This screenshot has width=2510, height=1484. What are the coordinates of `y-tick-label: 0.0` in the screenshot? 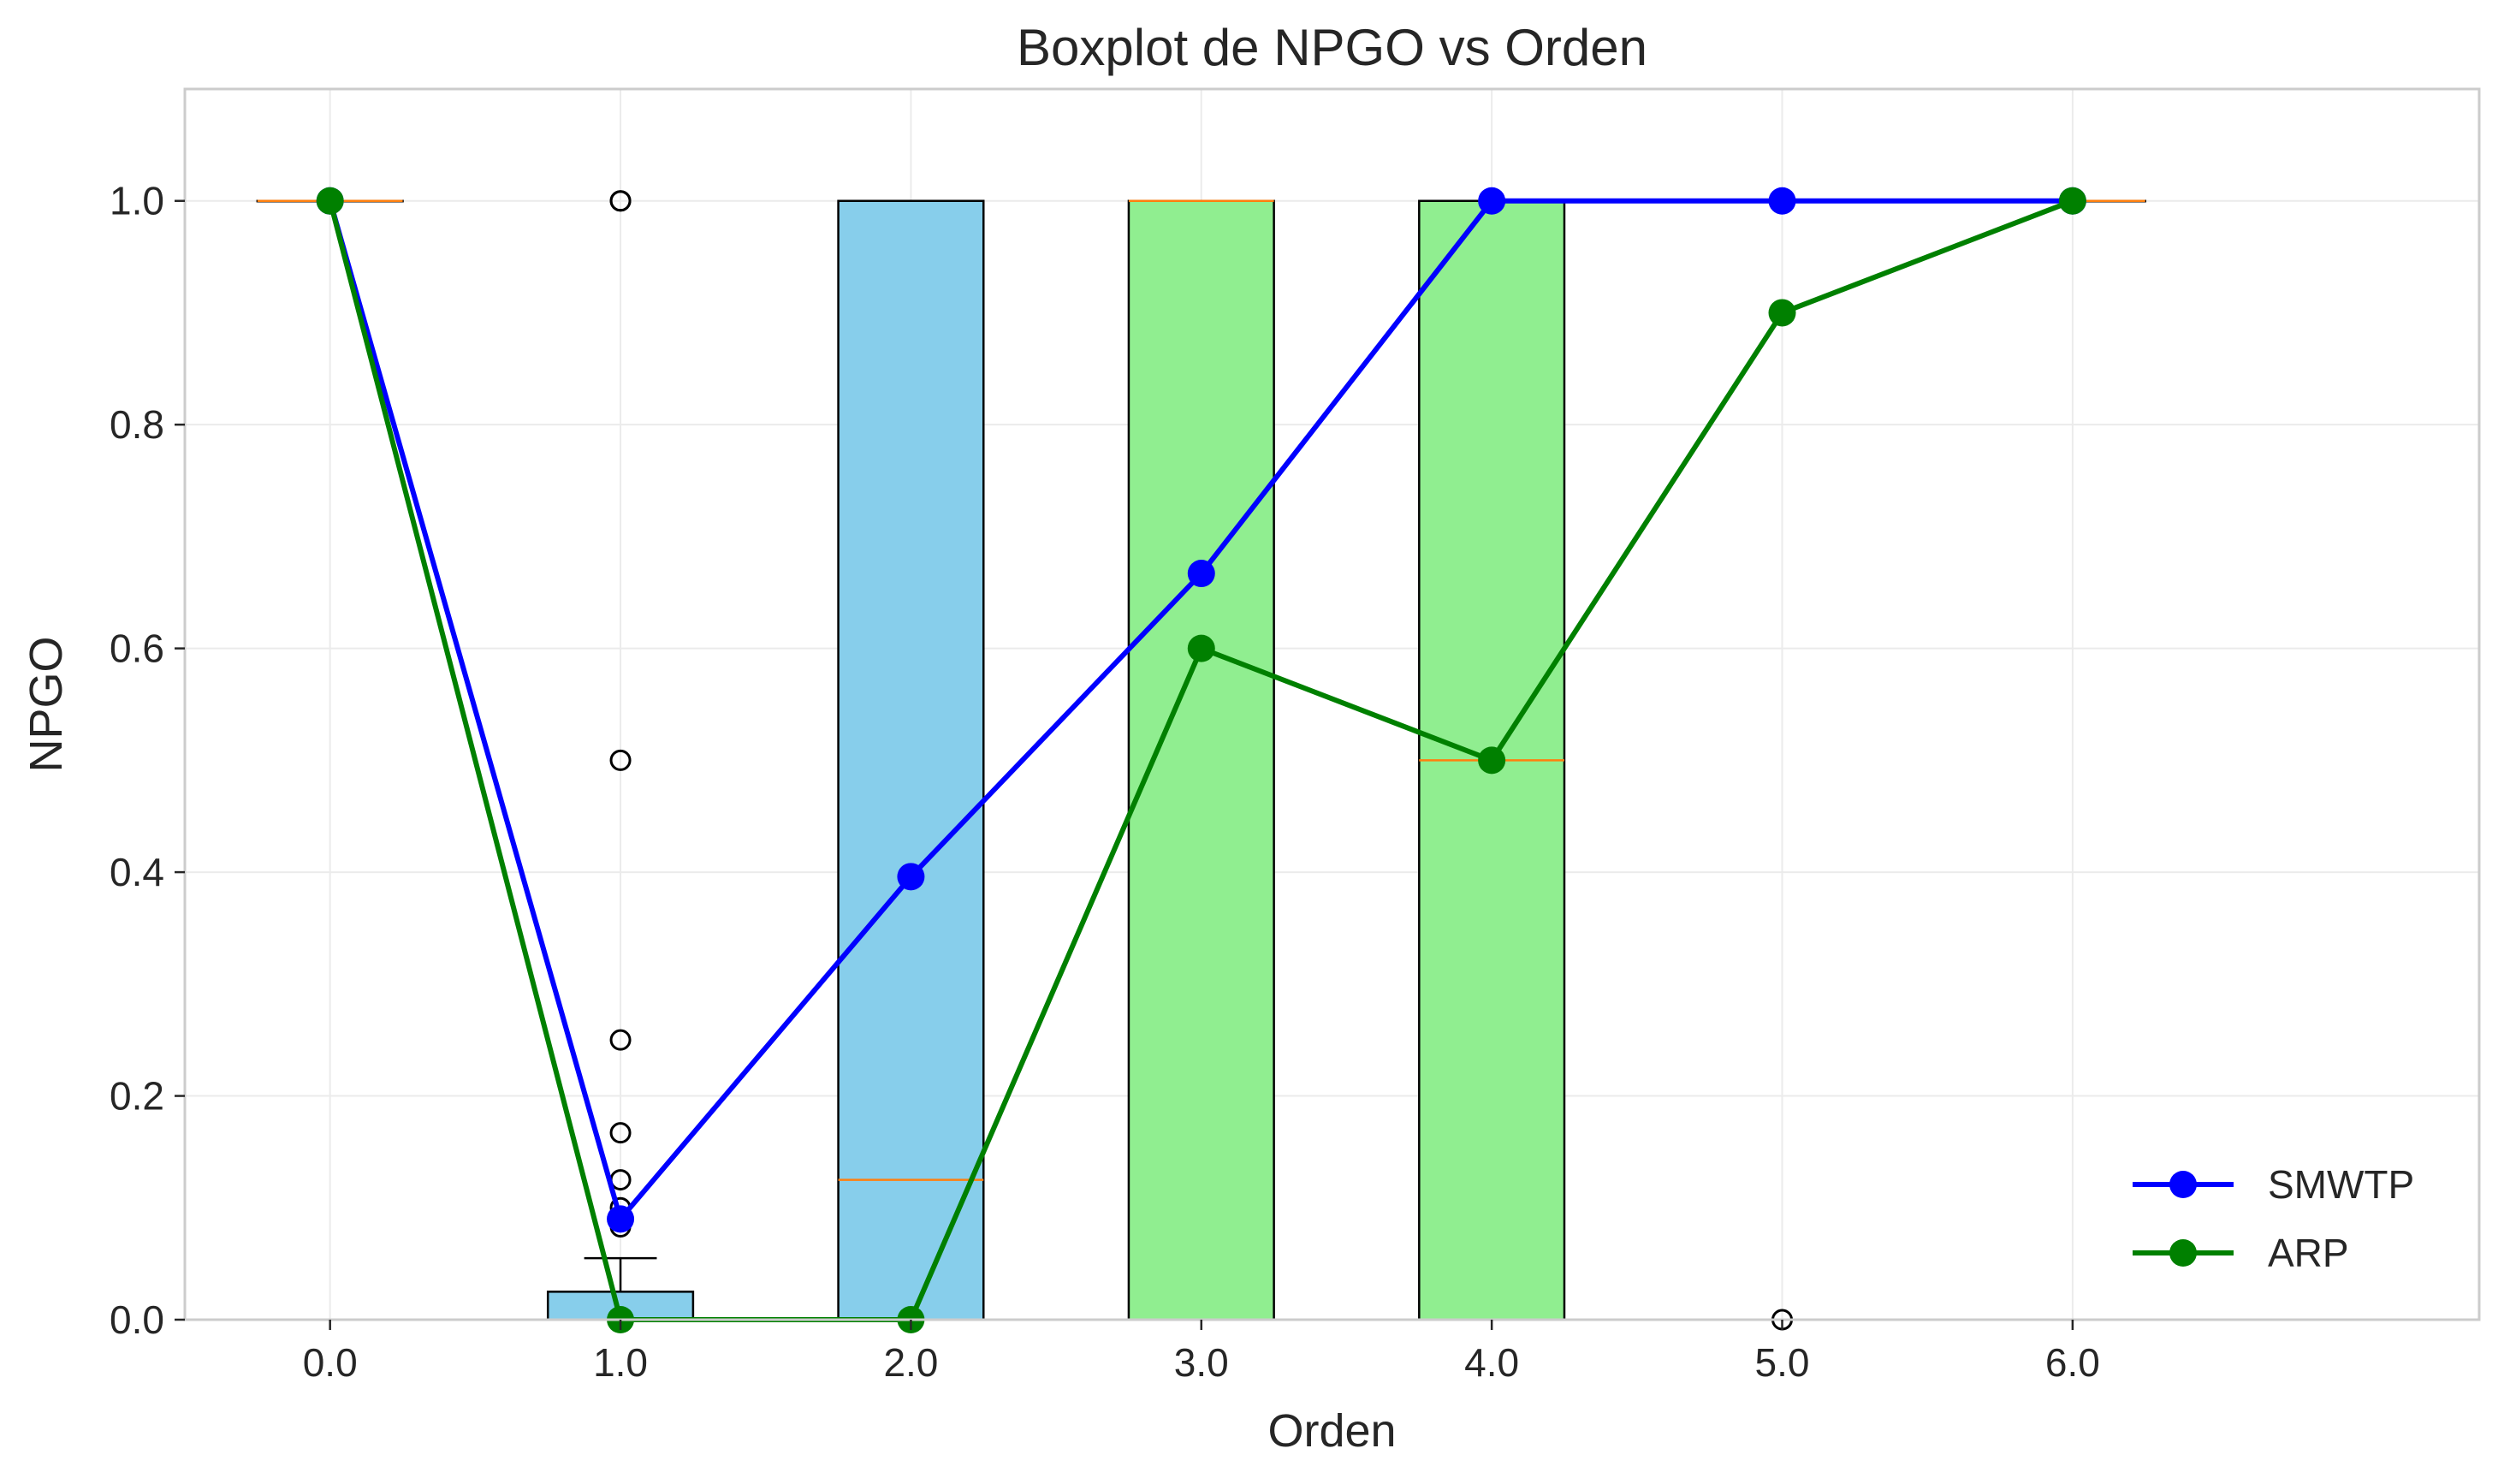 It's located at (137, 1320).